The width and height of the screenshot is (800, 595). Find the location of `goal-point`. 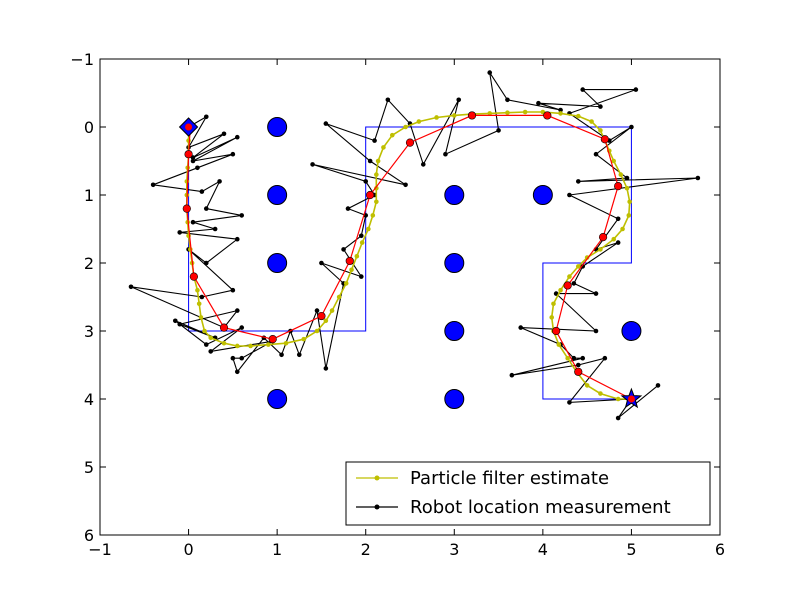

goal-point is located at coordinates (631, 399).